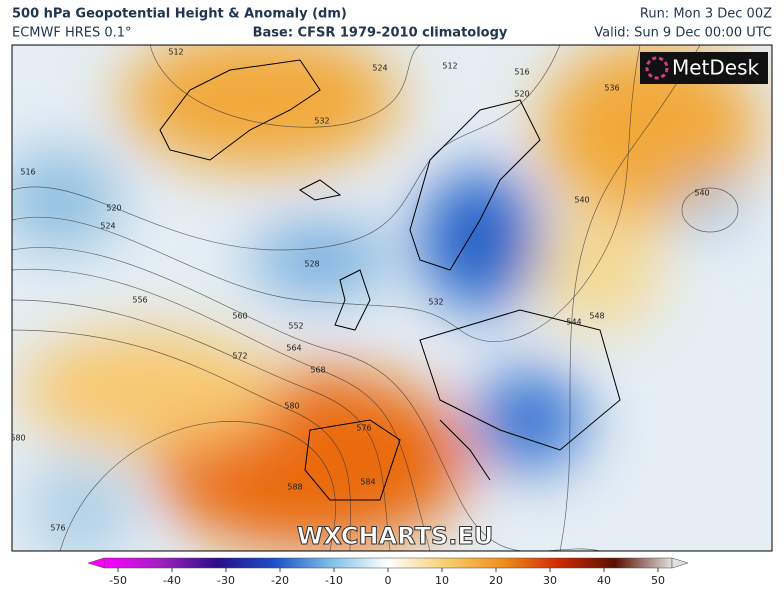 The height and width of the screenshot is (604, 784). What do you see at coordinates (395, 536) in the screenshot?
I see `watermark: WXCHARTS.EU` at bounding box center [395, 536].